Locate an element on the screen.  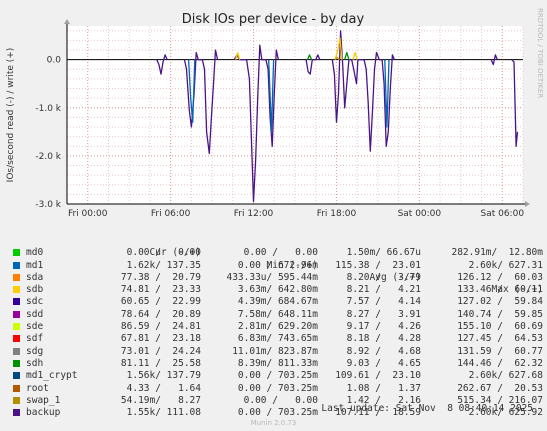
legend-max: 131.59 / 60.77 is located at coordinates (500, 351).